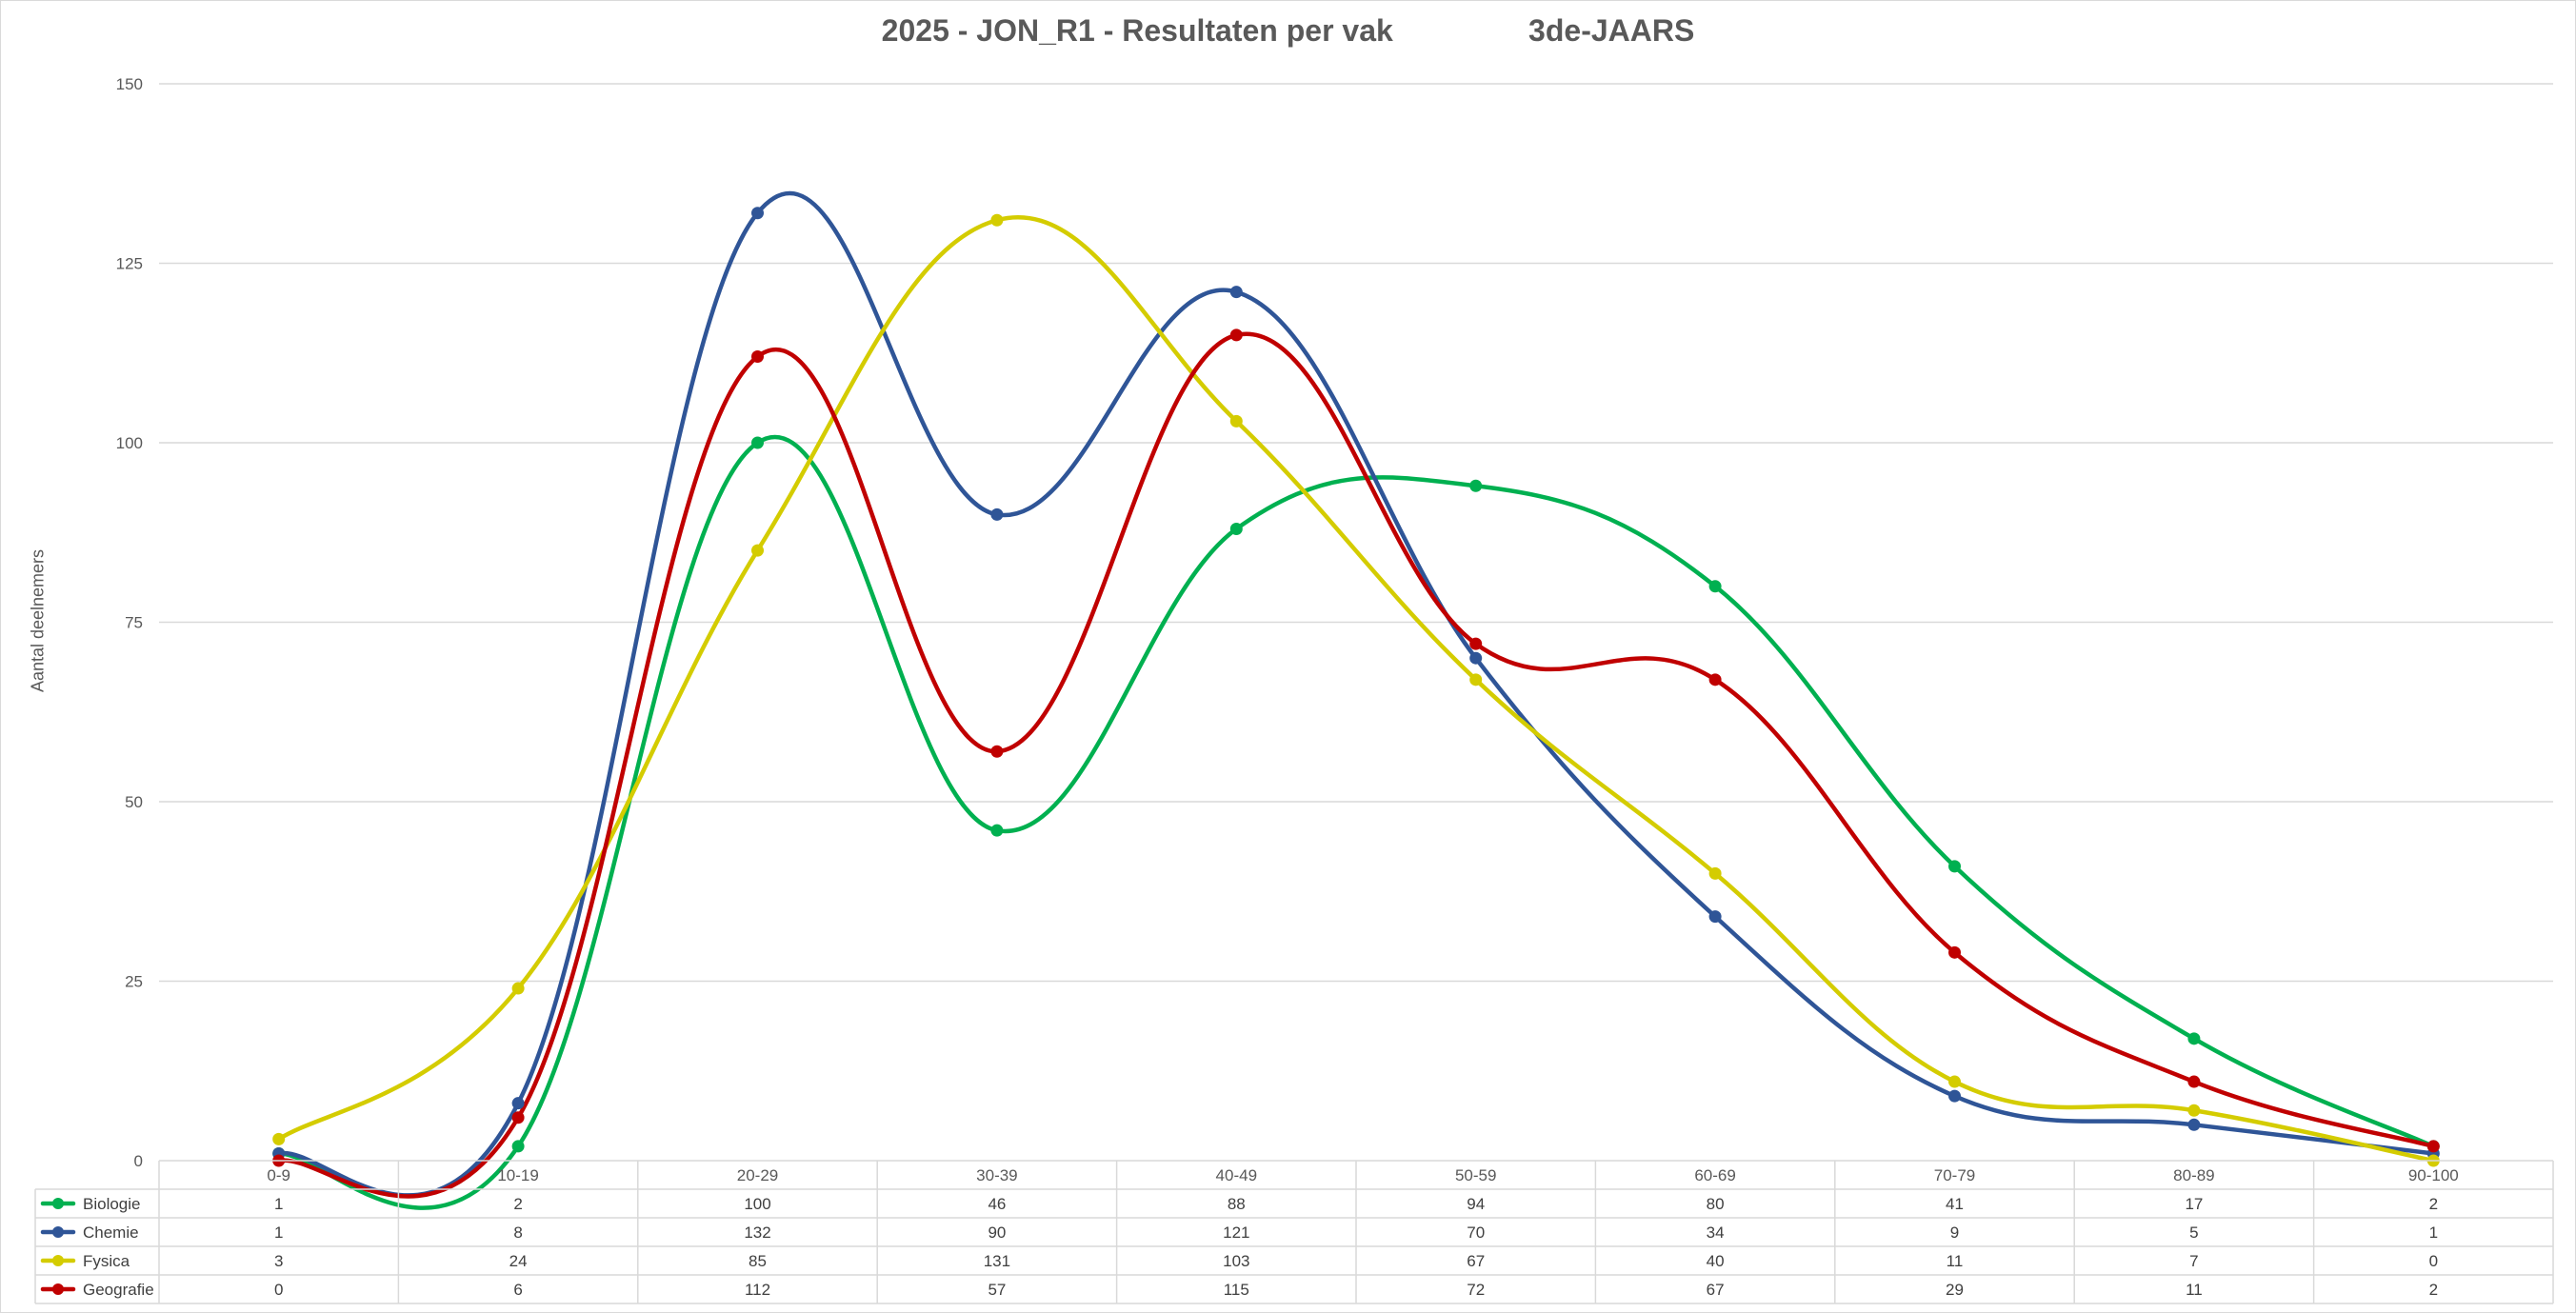 This screenshot has width=2576, height=1313. Describe the element at coordinates (138, 1161) in the screenshot. I see `y-tick-label: 0` at that location.